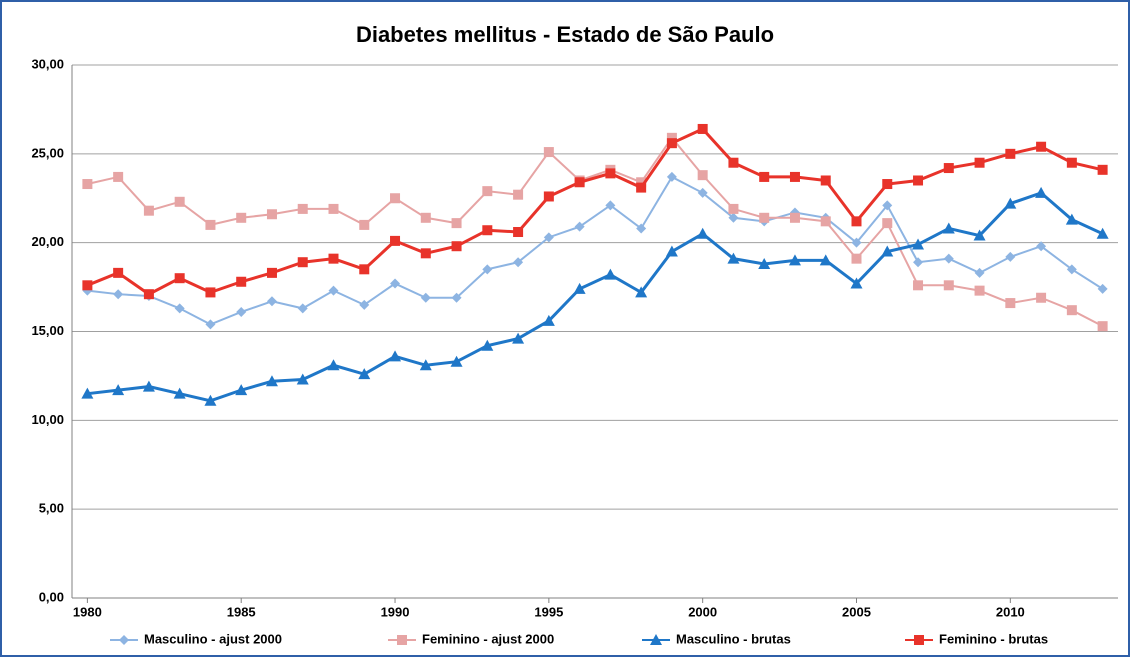 The image size is (1130, 657). Describe the element at coordinates (488, 638) in the screenshot. I see `legend-label: Feminino - ajust 2000` at that location.